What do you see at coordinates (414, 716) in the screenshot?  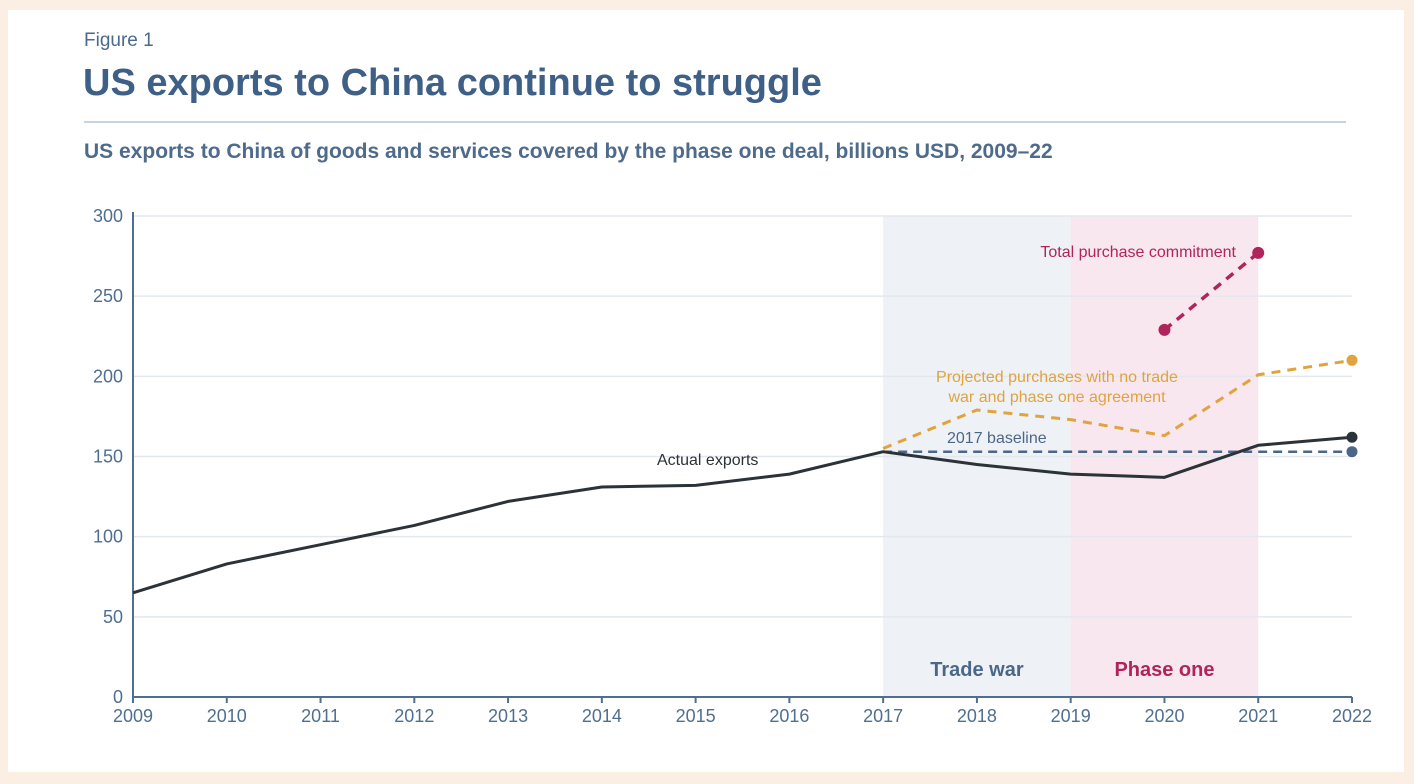 I see `x-tick-label-2012: 2012` at bounding box center [414, 716].